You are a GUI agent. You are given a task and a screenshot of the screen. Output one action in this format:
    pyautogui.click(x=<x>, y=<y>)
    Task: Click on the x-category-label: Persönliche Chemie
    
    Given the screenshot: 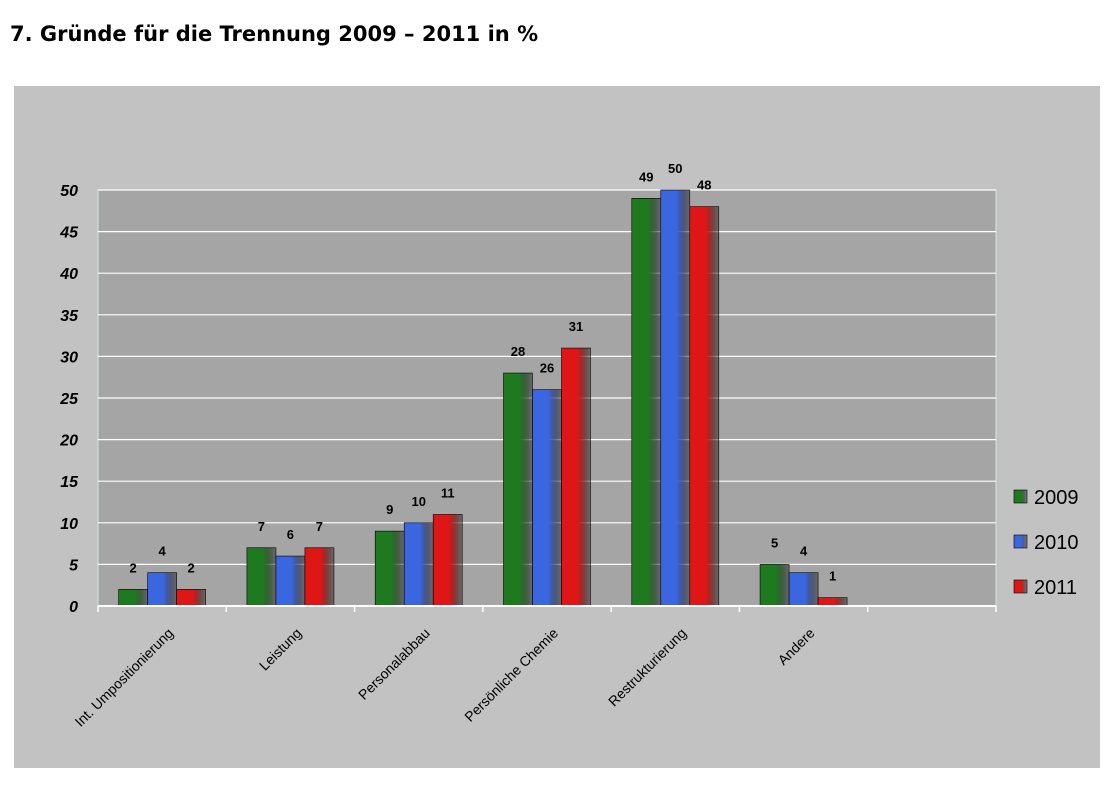 What is the action you would take?
    pyautogui.click(x=511, y=675)
    